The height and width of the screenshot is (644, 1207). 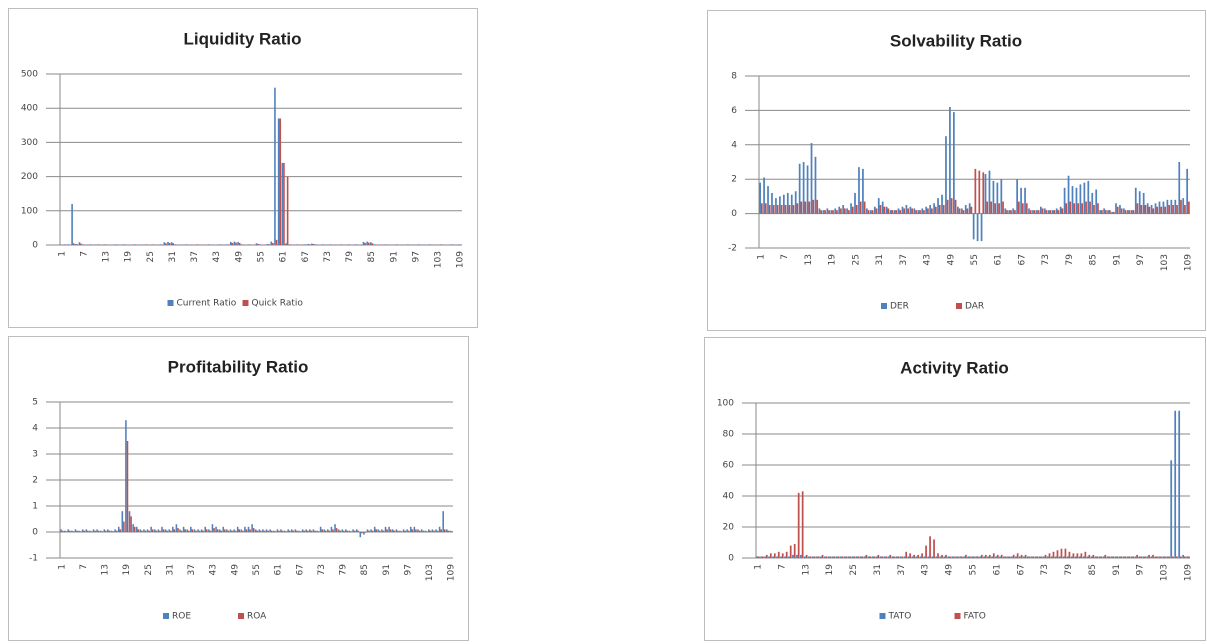 What do you see at coordinates (1165, 572) in the screenshot?
I see `x-tick-label: 103` at bounding box center [1165, 572].